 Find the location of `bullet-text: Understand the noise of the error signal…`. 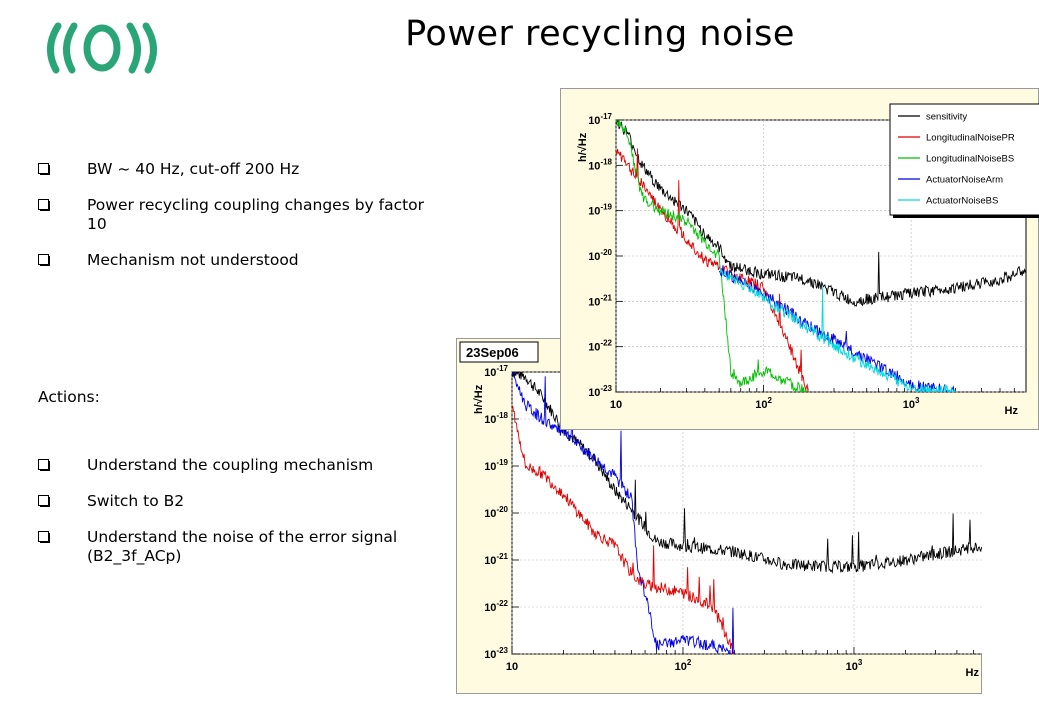

bullet-text: Understand the noise of the error signal… is located at coordinates (242, 546).